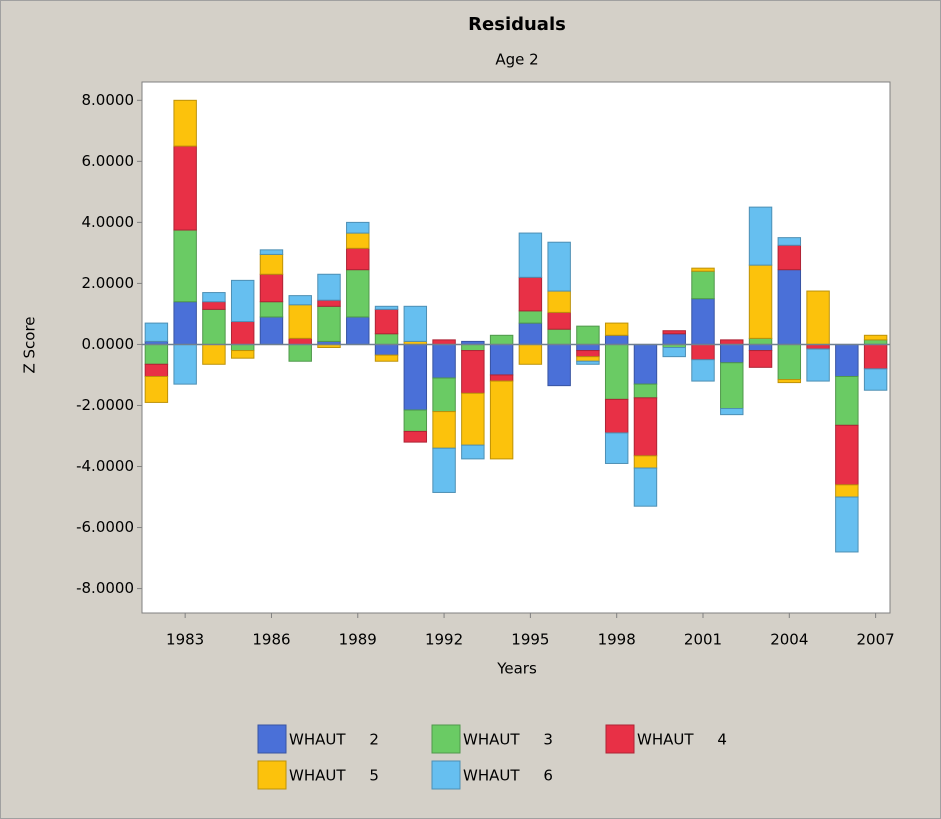 Image resolution: width=941 pixels, height=819 pixels. Describe the element at coordinates (508, 740) in the screenshot. I see `legend-label: WHAUT 3` at that location.